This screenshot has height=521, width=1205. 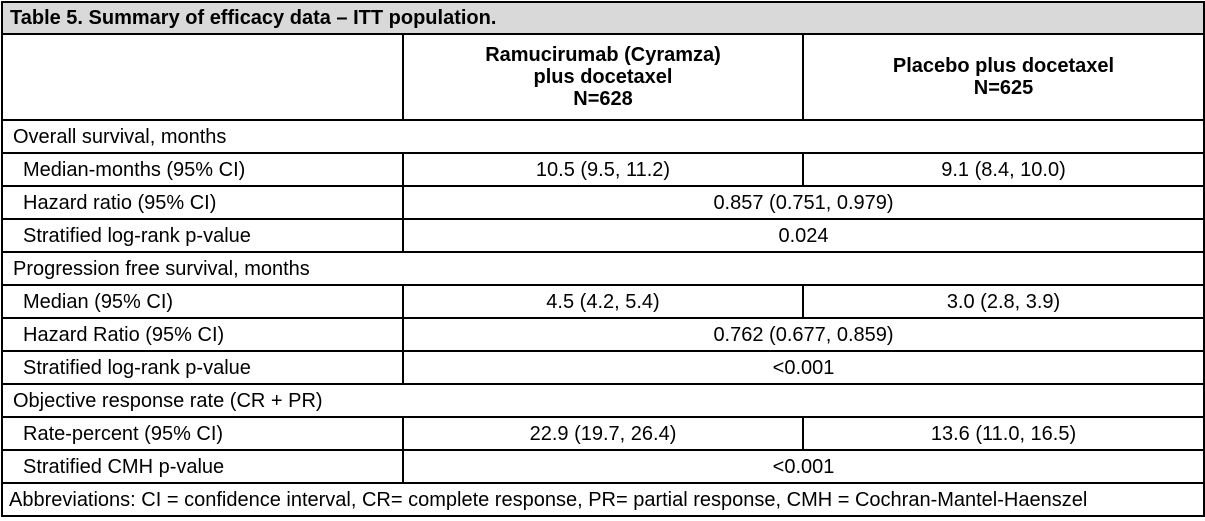 I want to click on ramucirumab-value-cell: 10.5 (9.5, 11.2), so click(x=603, y=169).